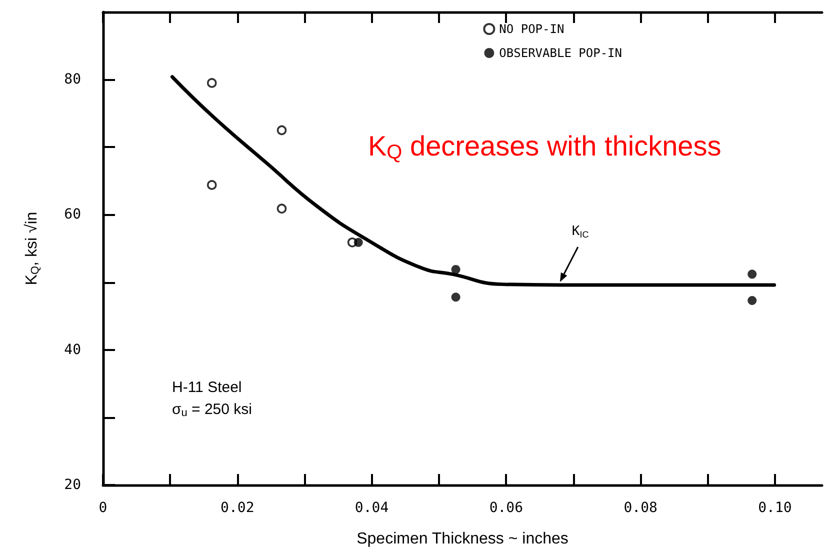  I want to click on y-tick-label: 40, so click(72, 350).